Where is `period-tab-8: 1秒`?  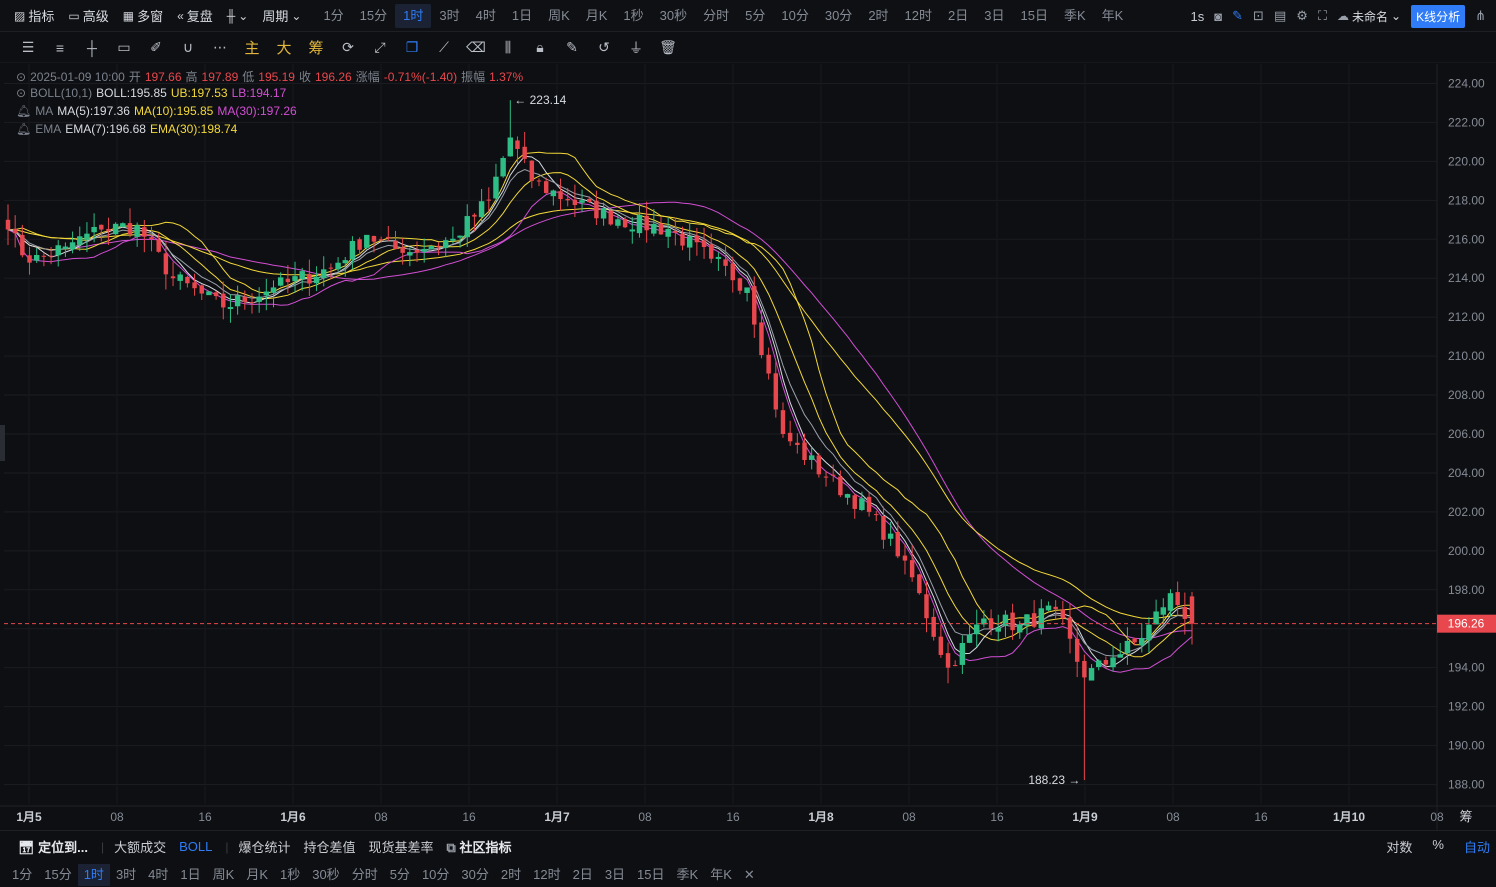
period-tab-8: 1秒 is located at coordinates (633, 15).